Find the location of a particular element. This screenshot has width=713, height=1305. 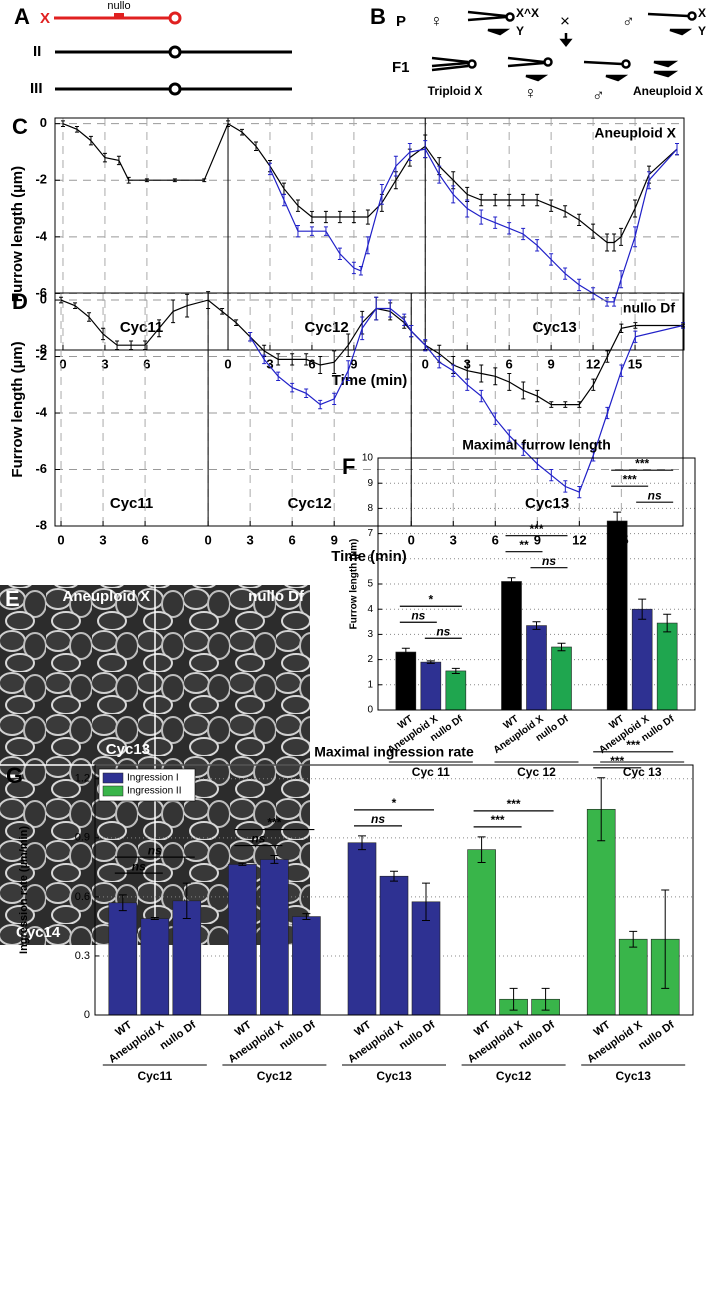

y-tick-label: -6 is located at coordinates (41, 468).